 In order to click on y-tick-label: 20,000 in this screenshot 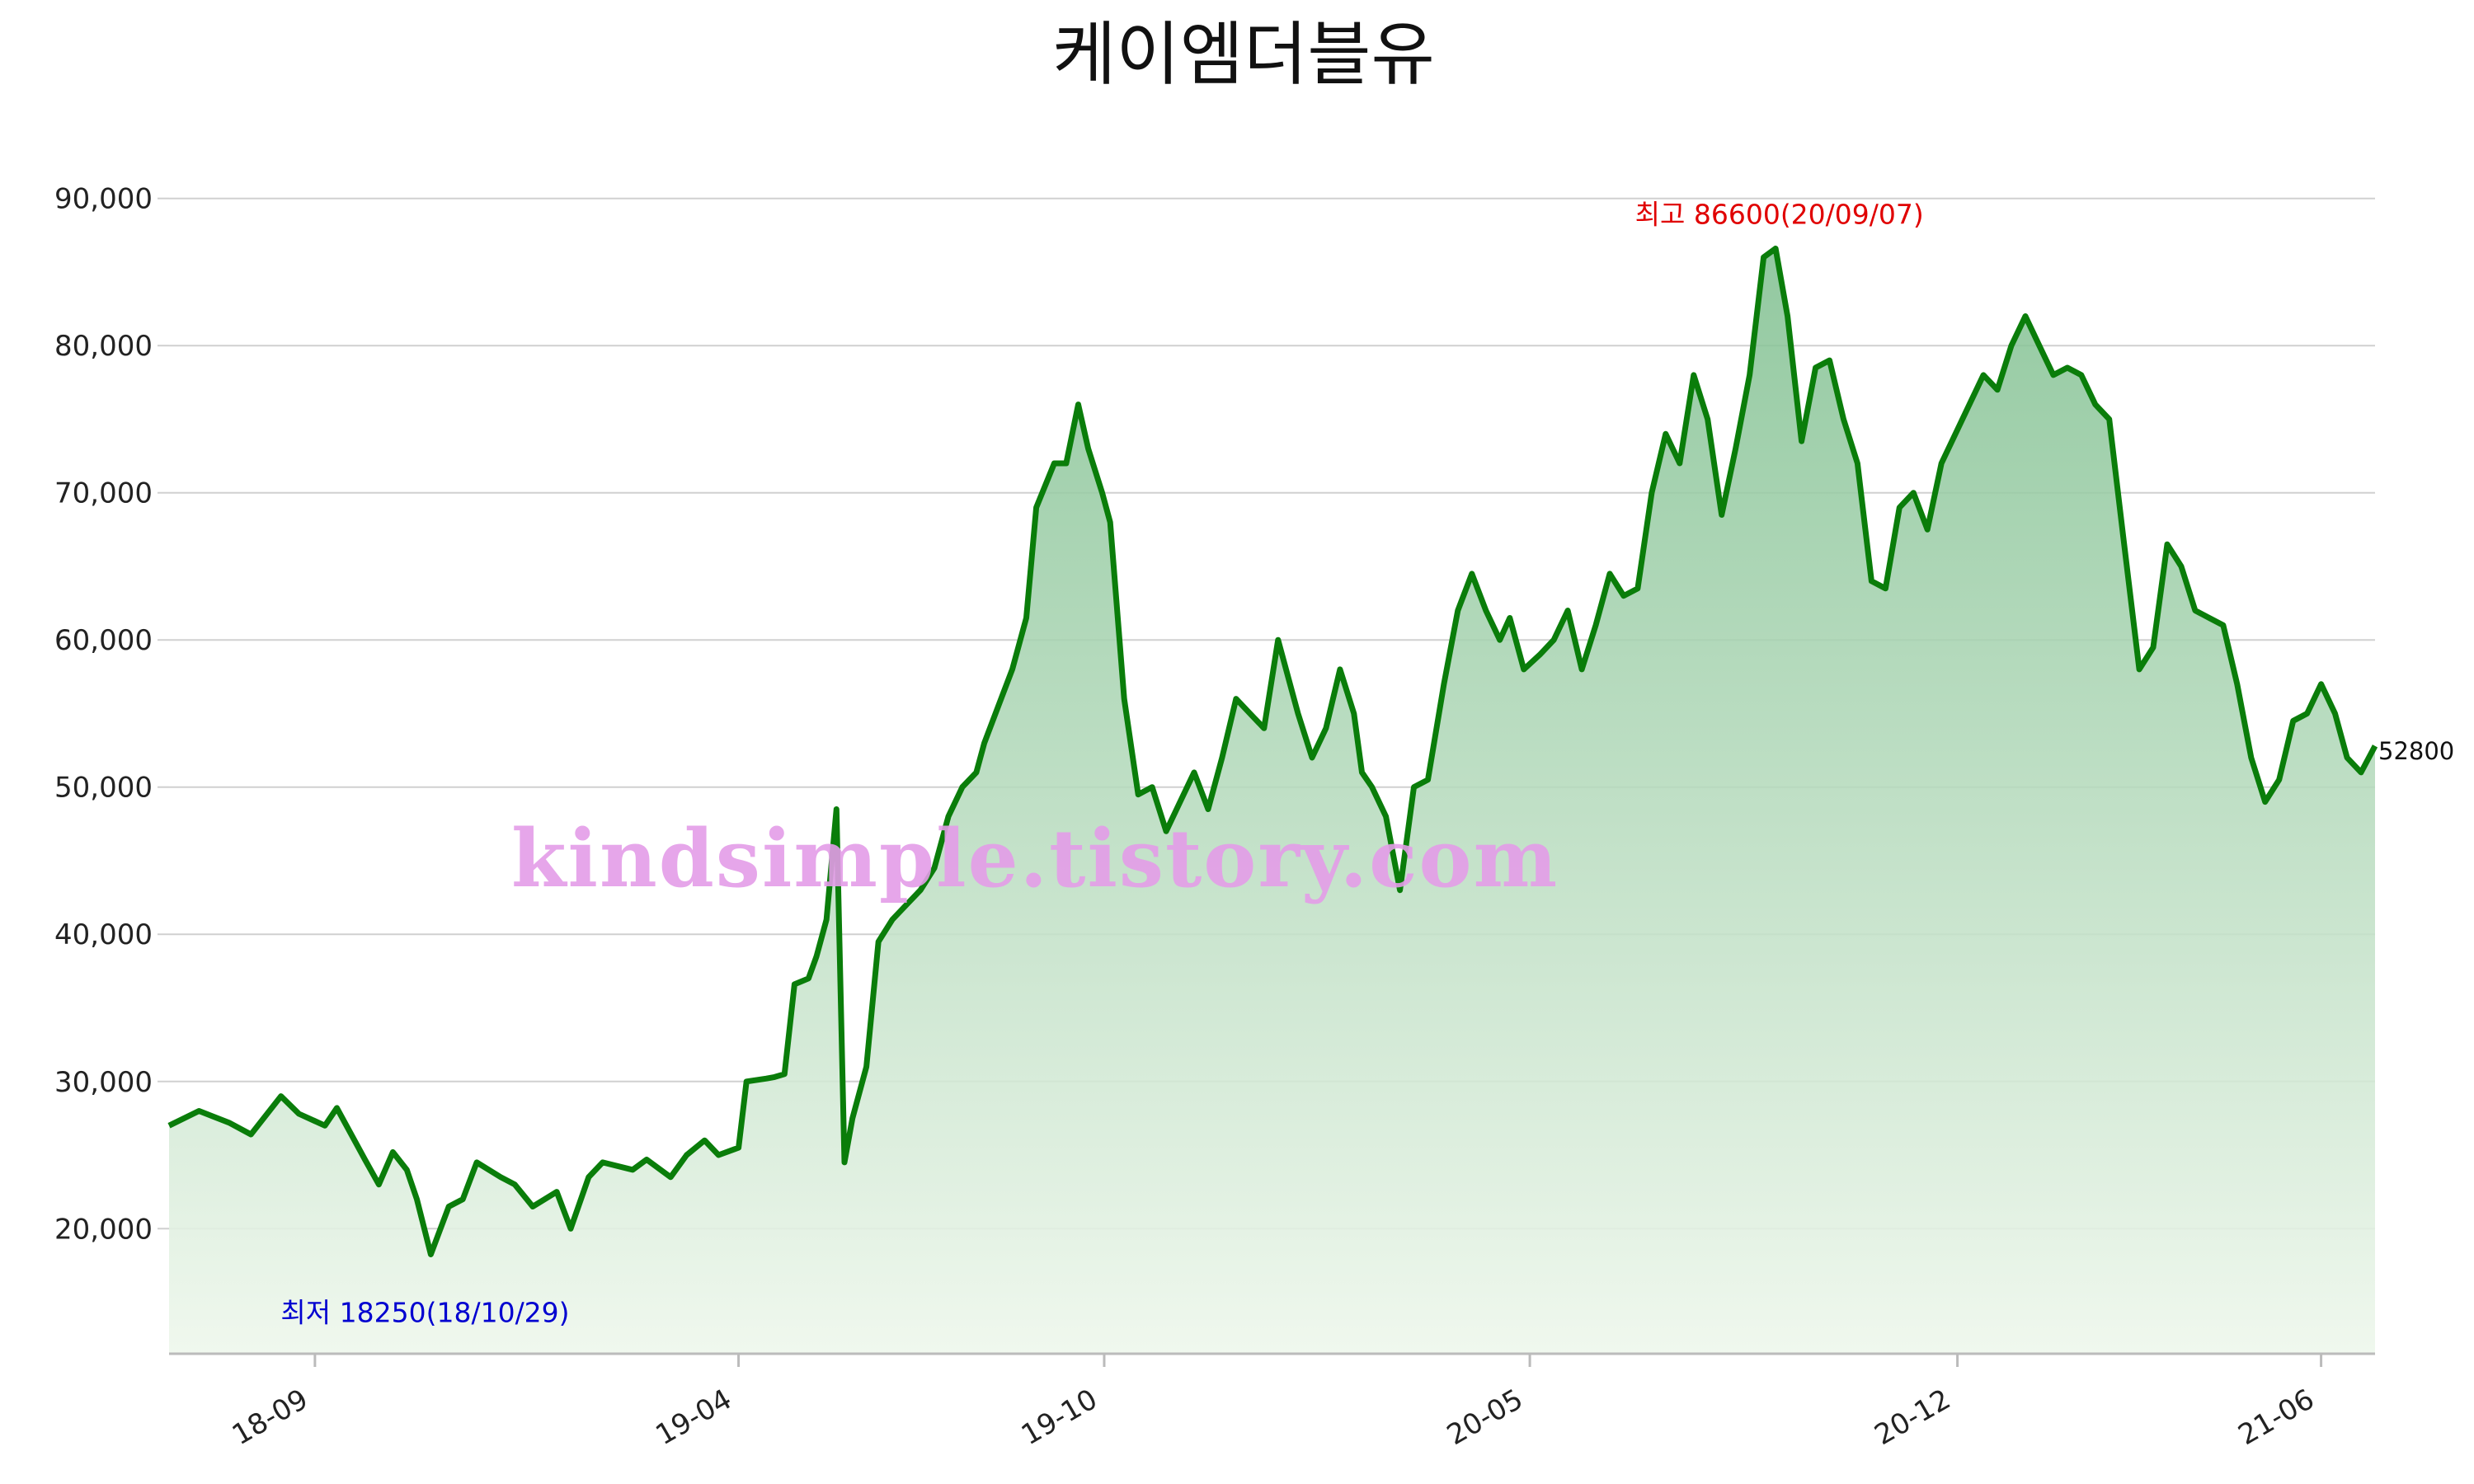, I will do `click(103, 1229)`.